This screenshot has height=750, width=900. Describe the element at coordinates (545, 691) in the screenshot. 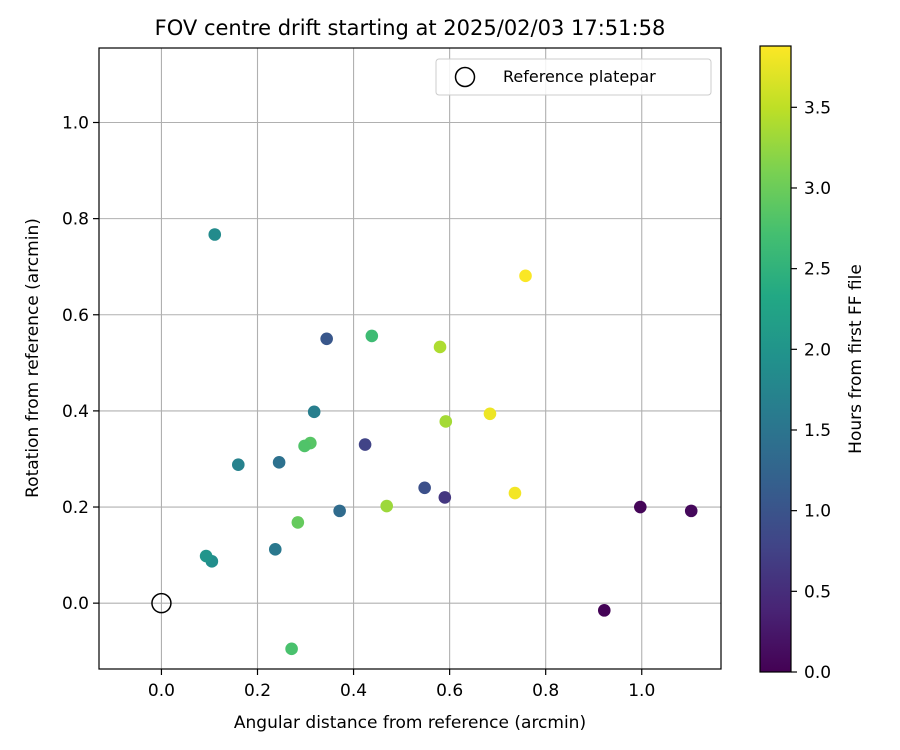

I see `x-tick-label: 0.8` at that location.